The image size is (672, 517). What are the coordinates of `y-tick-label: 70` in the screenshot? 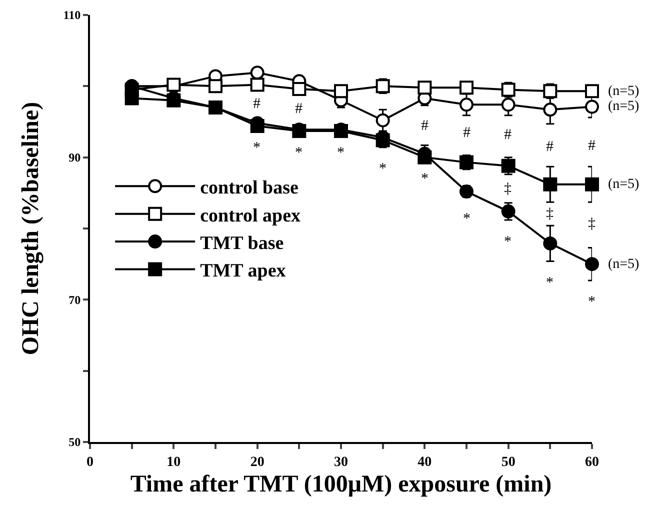 It's located at (74, 299).